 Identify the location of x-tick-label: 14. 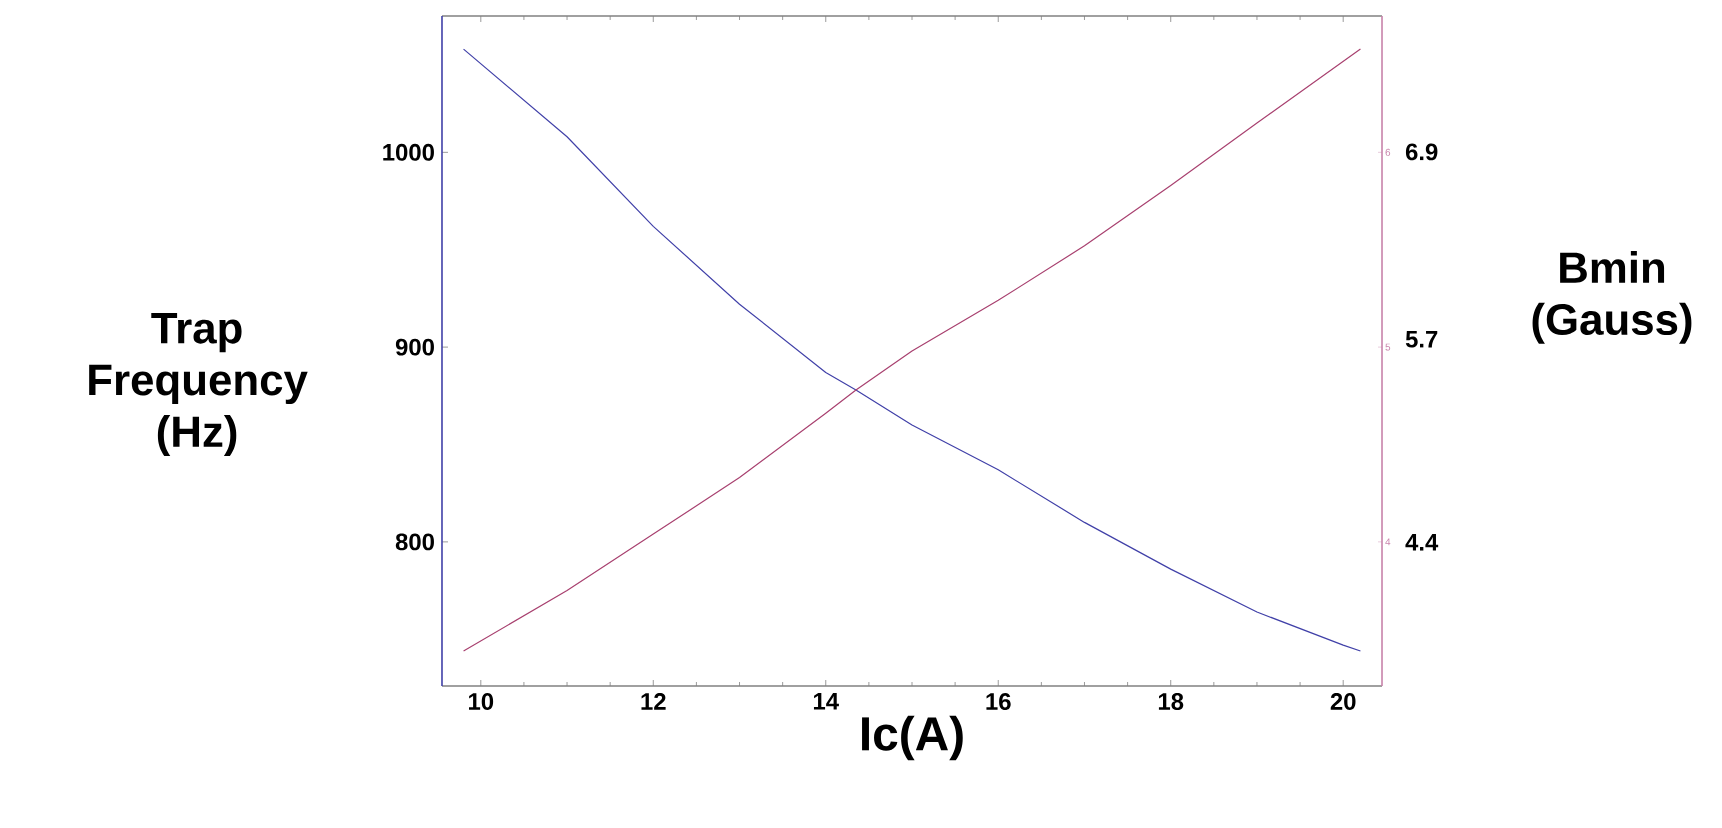
(826, 701).